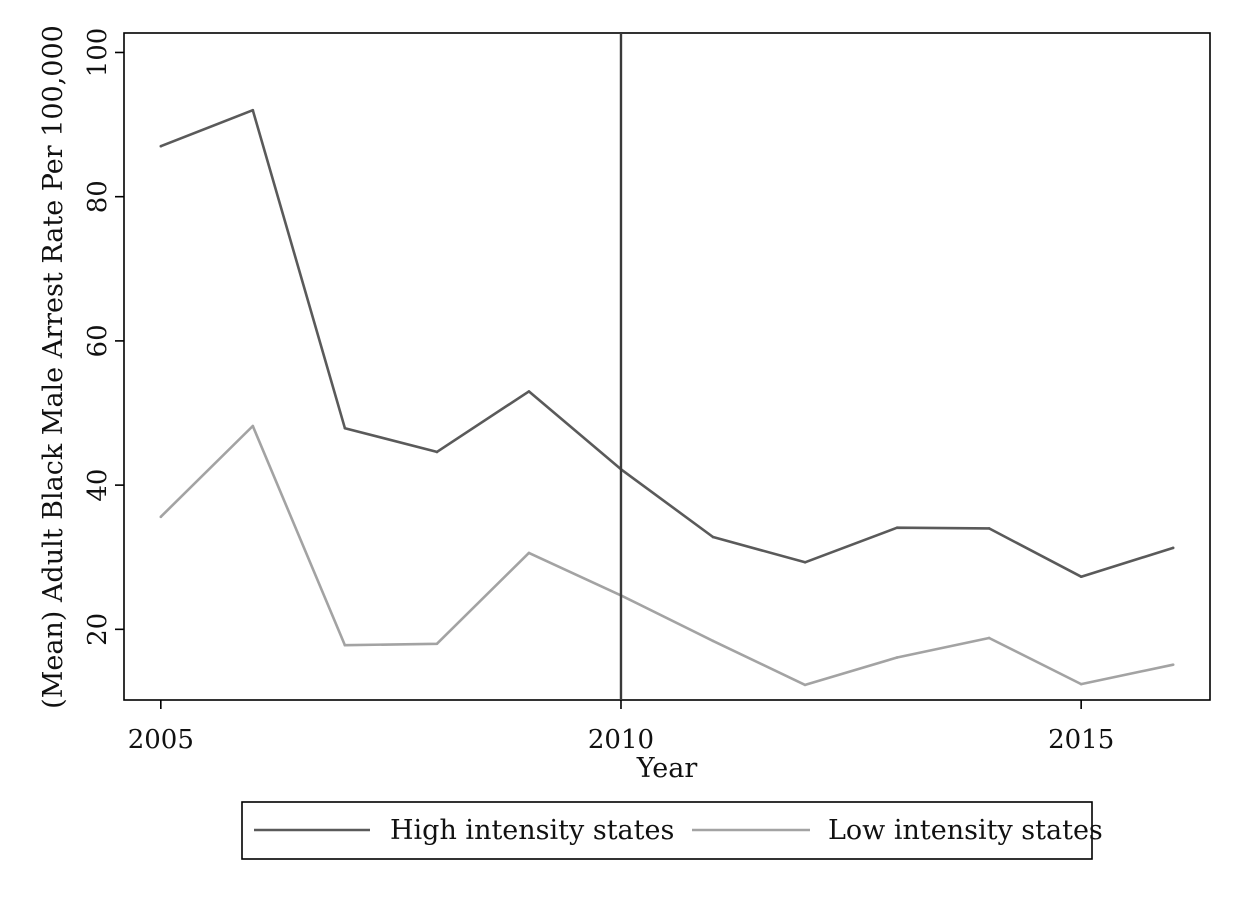 The width and height of the screenshot is (1244, 904). I want to click on y-tick-label-40: 40, so click(98, 485).